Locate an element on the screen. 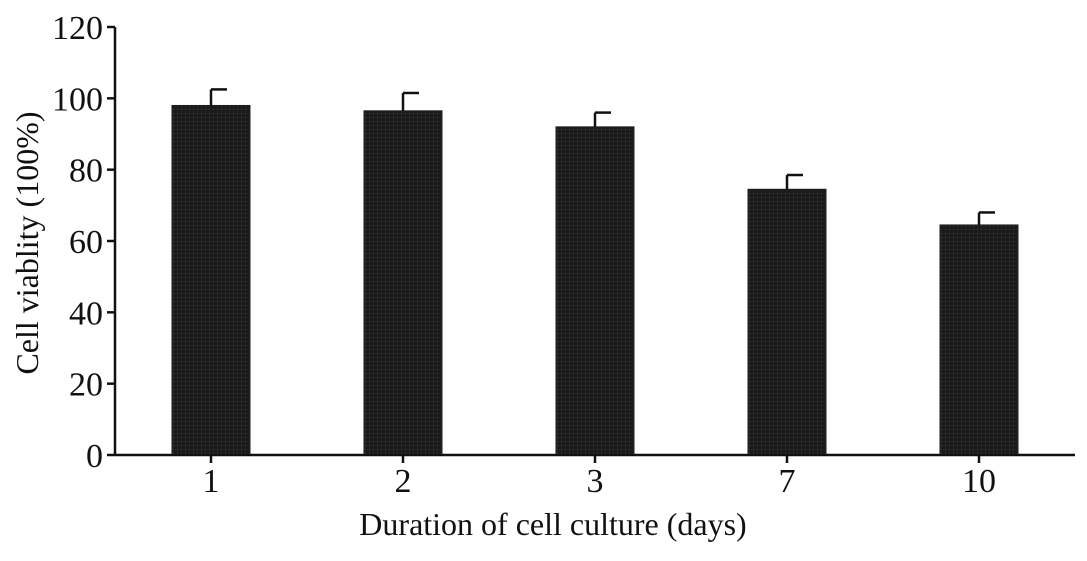  y-tick-label: 20 is located at coordinates (86, 385).